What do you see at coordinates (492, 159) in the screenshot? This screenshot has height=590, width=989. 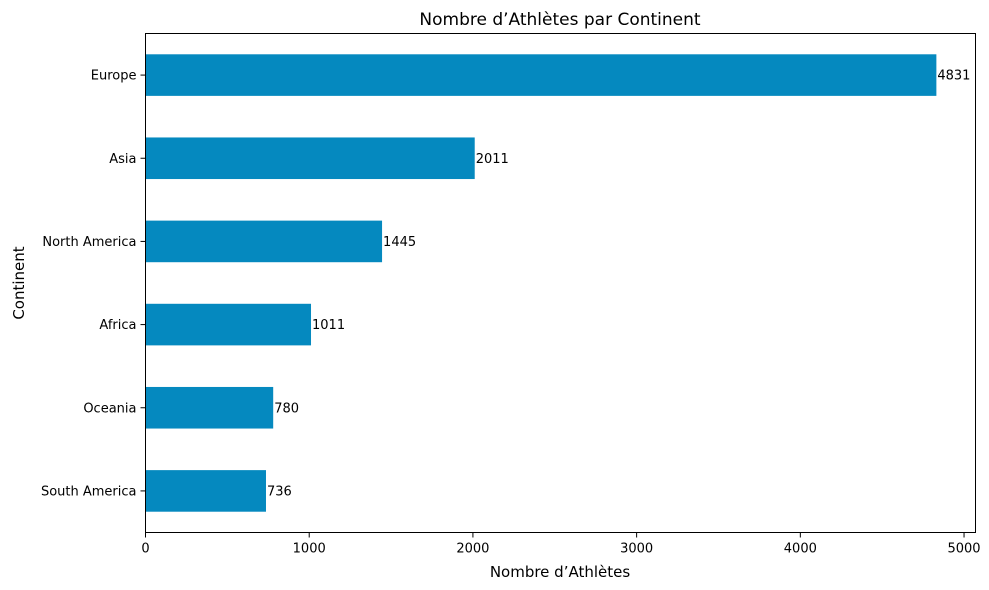 I see `data-label: 2011` at bounding box center [492, 159].